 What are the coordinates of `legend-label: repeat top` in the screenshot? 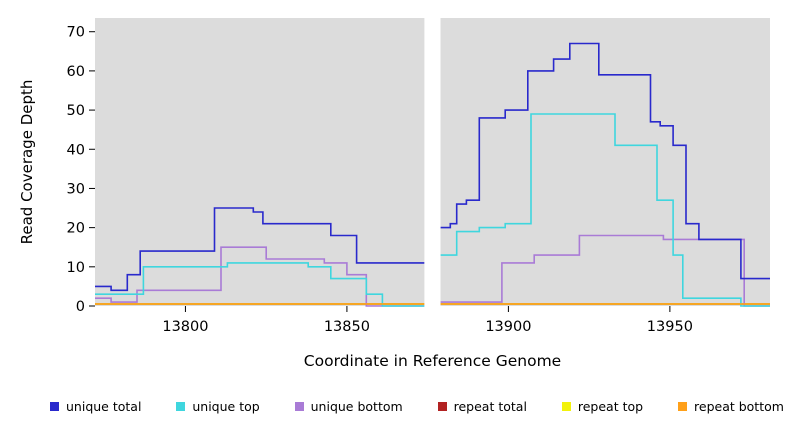 It's located at (610, 406).